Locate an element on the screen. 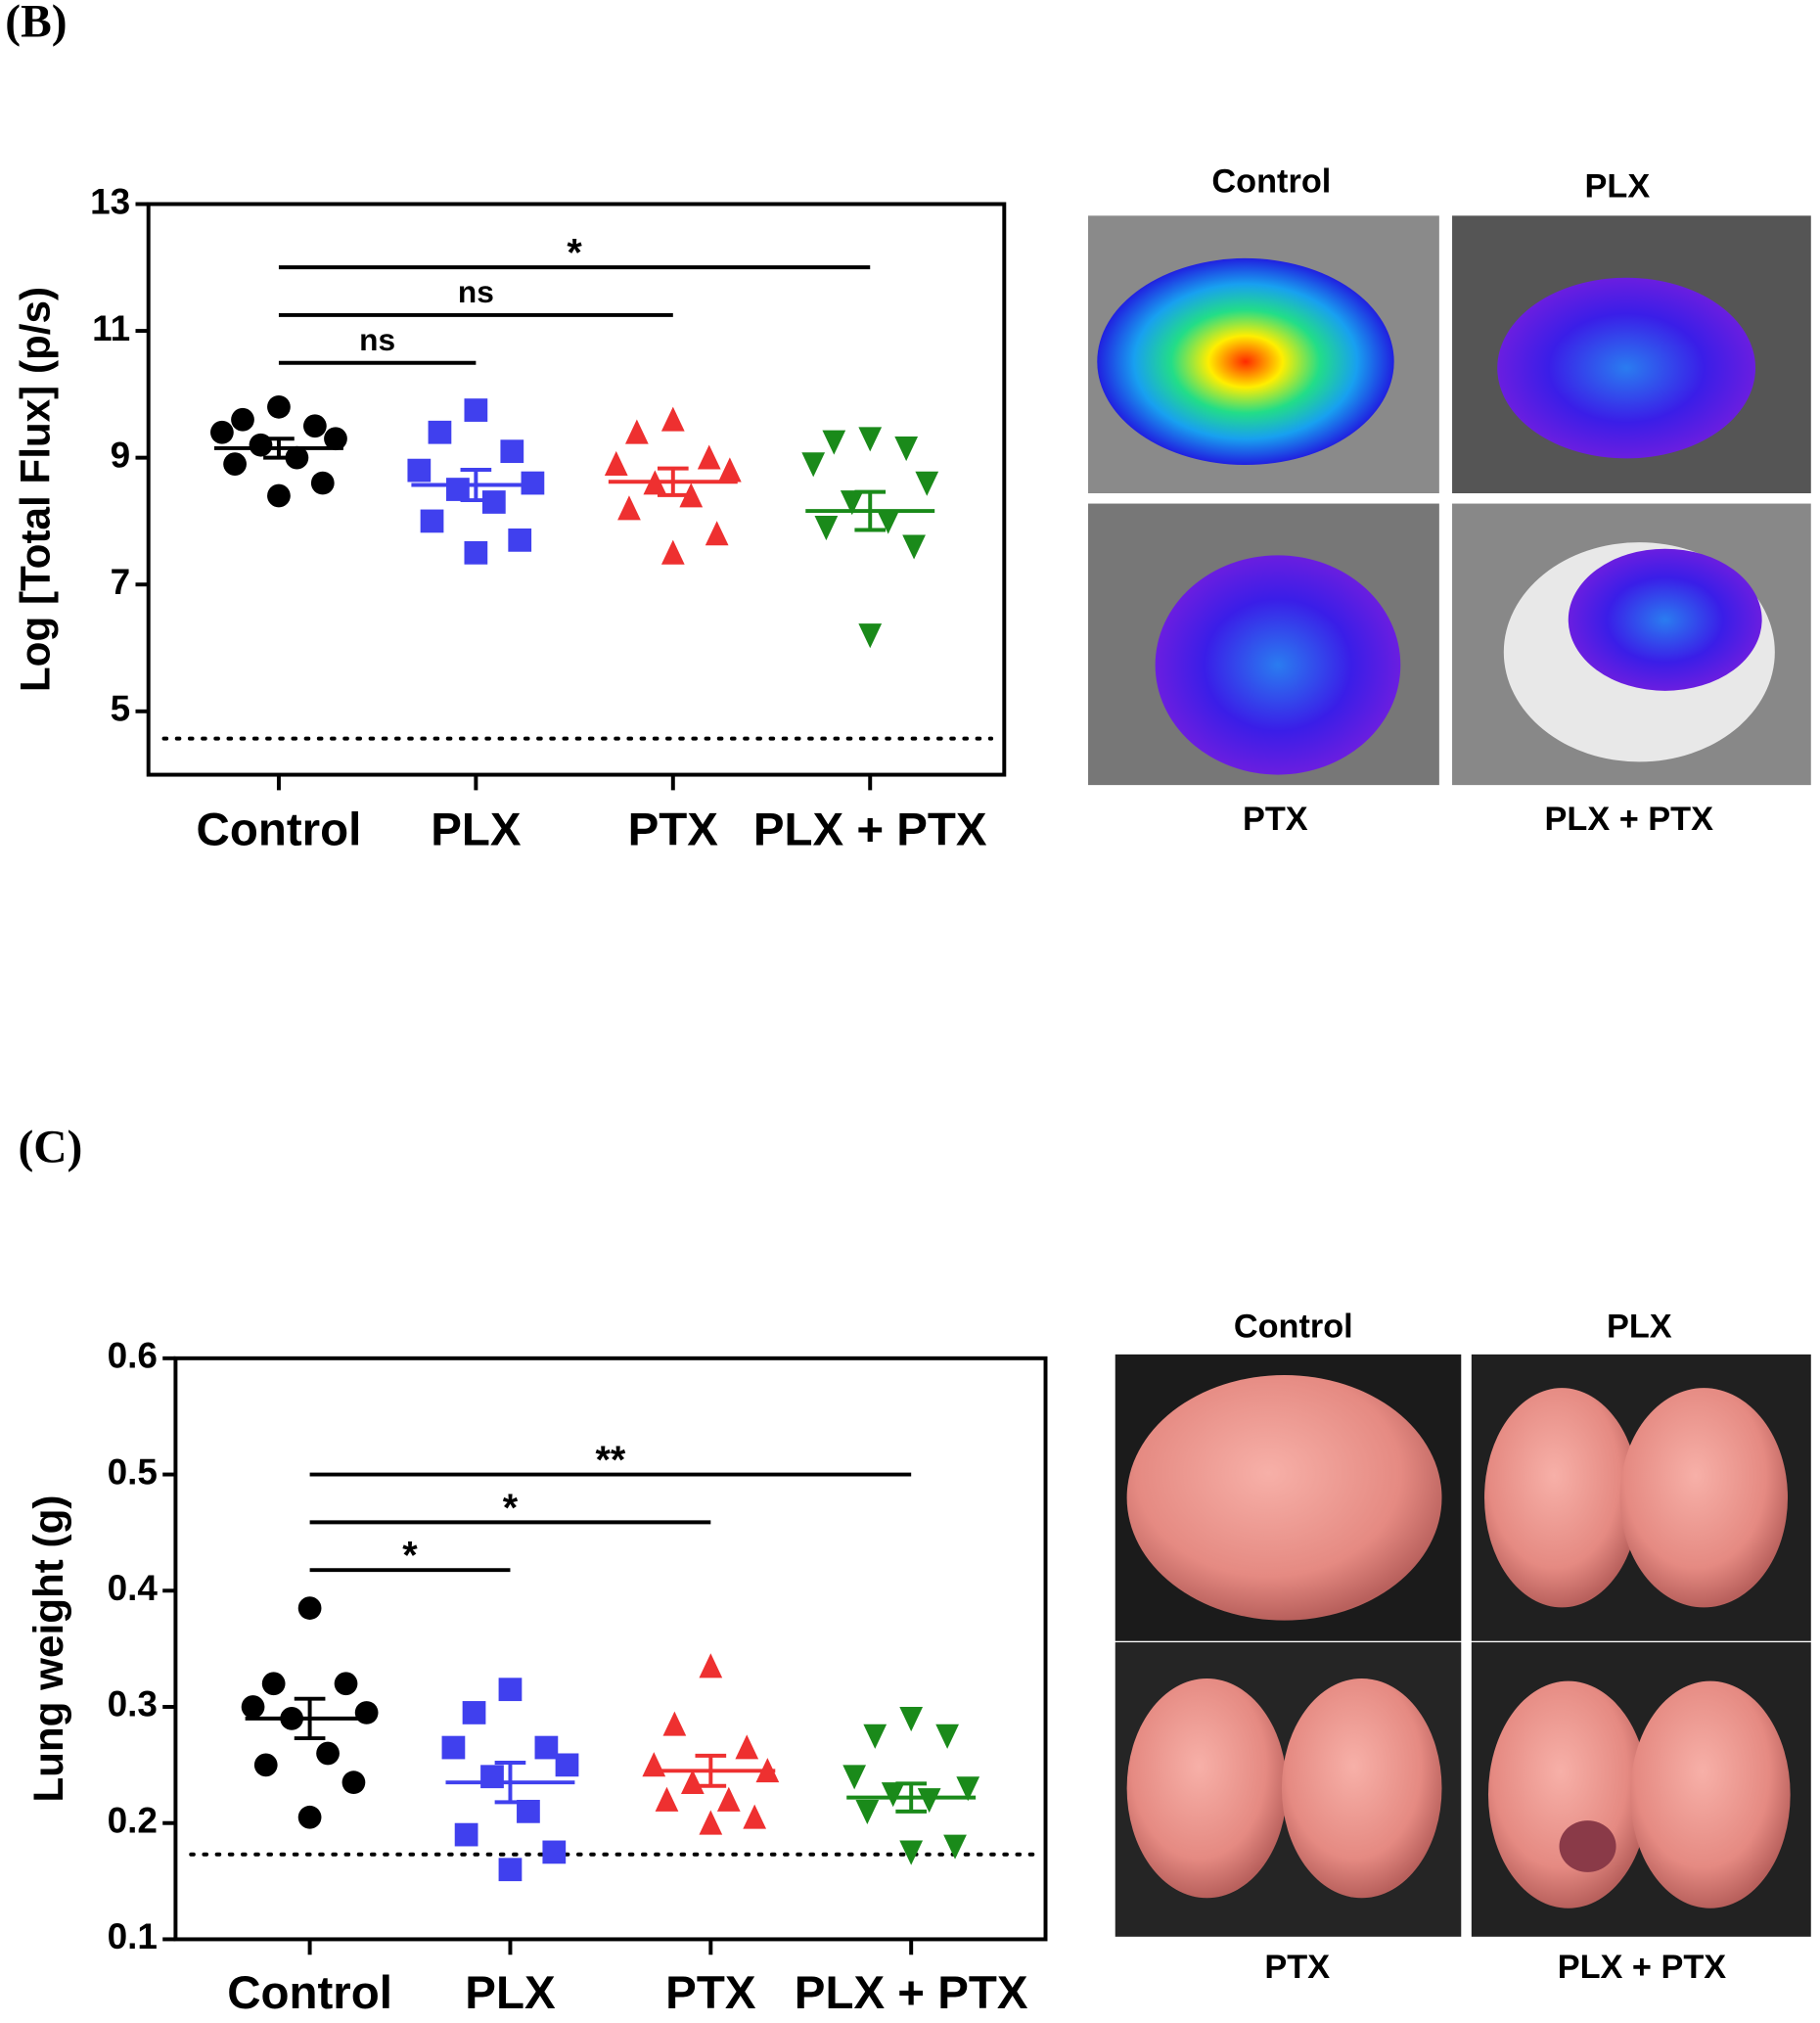 This screenshot has width=1820, height=2023. y-tick-label: 0.2 is located at coordinates (133, 1820).